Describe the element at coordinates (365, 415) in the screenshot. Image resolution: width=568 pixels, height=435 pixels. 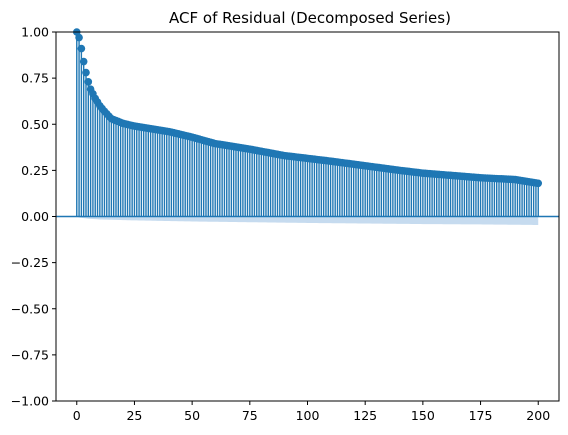
I see `x-tick-label: 125` at that location.